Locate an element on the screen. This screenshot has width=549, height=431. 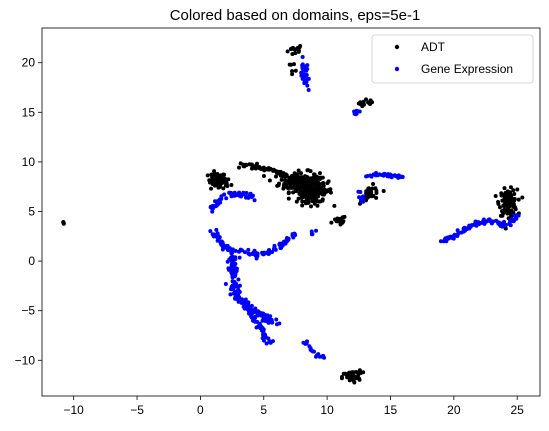
x-tick-label: 0 is located at coordinates (200, 410).